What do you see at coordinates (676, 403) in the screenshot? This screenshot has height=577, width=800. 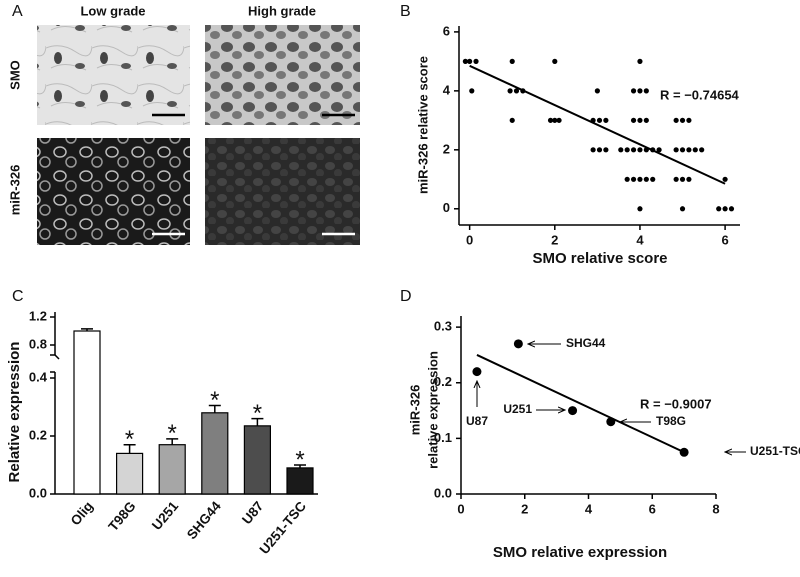 I see `annotation: R = −0.9007` at bounding box center [676, 403].